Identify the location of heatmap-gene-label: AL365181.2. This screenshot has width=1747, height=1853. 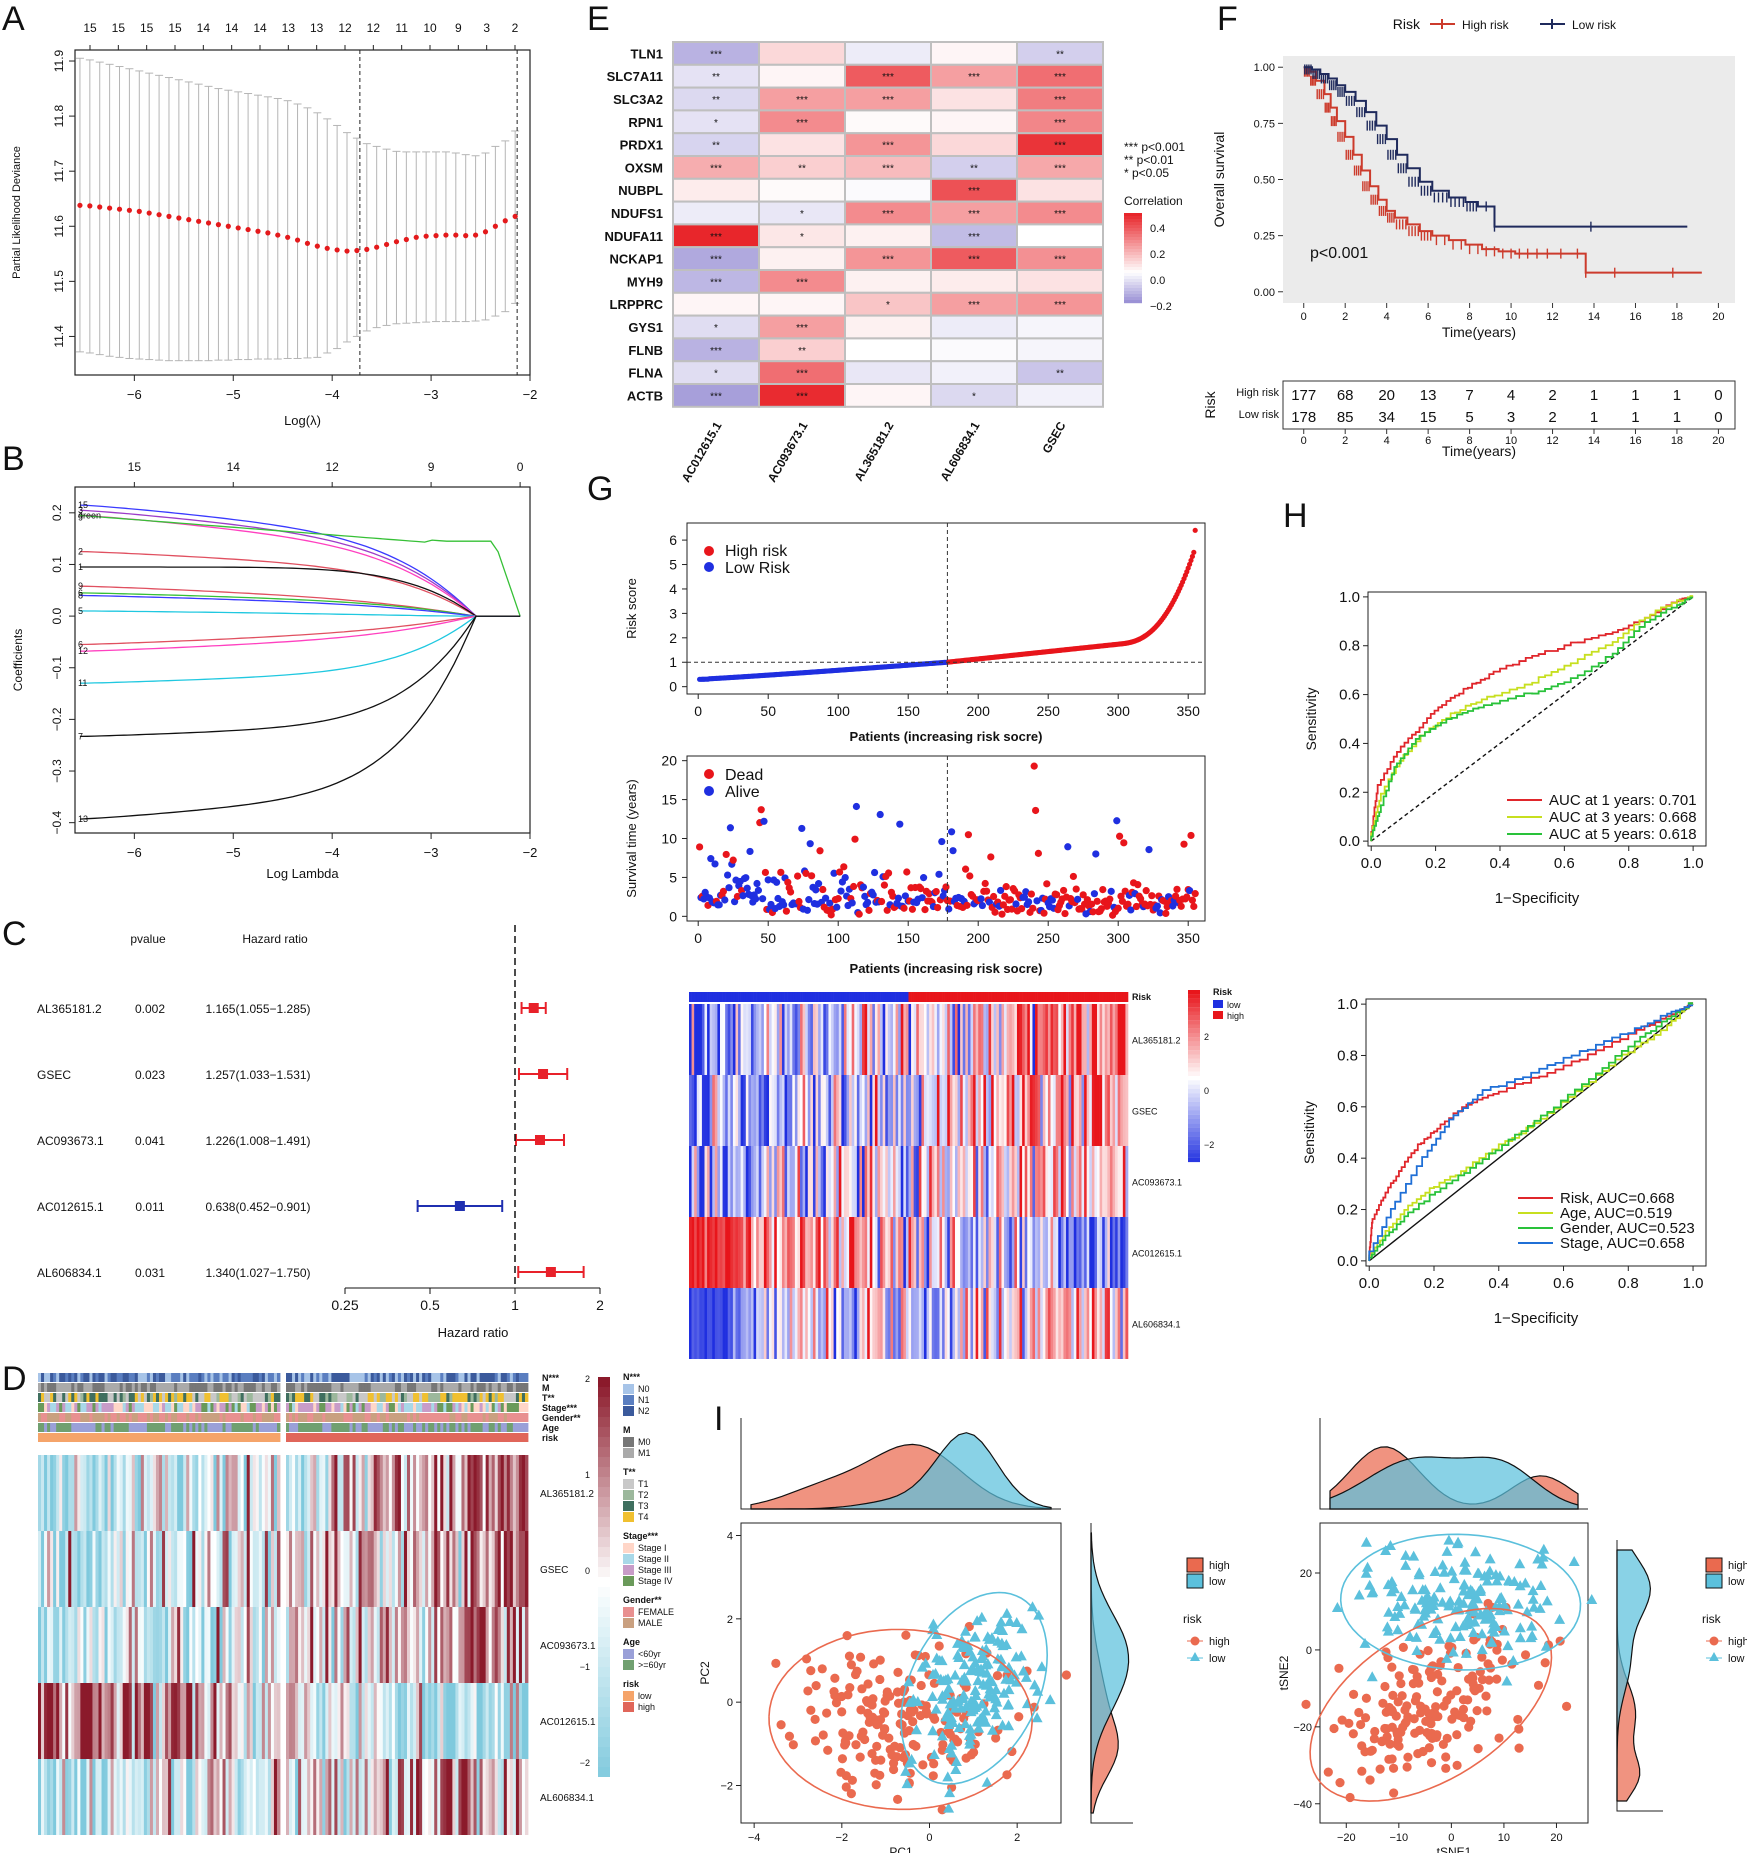
(1156, 1041).